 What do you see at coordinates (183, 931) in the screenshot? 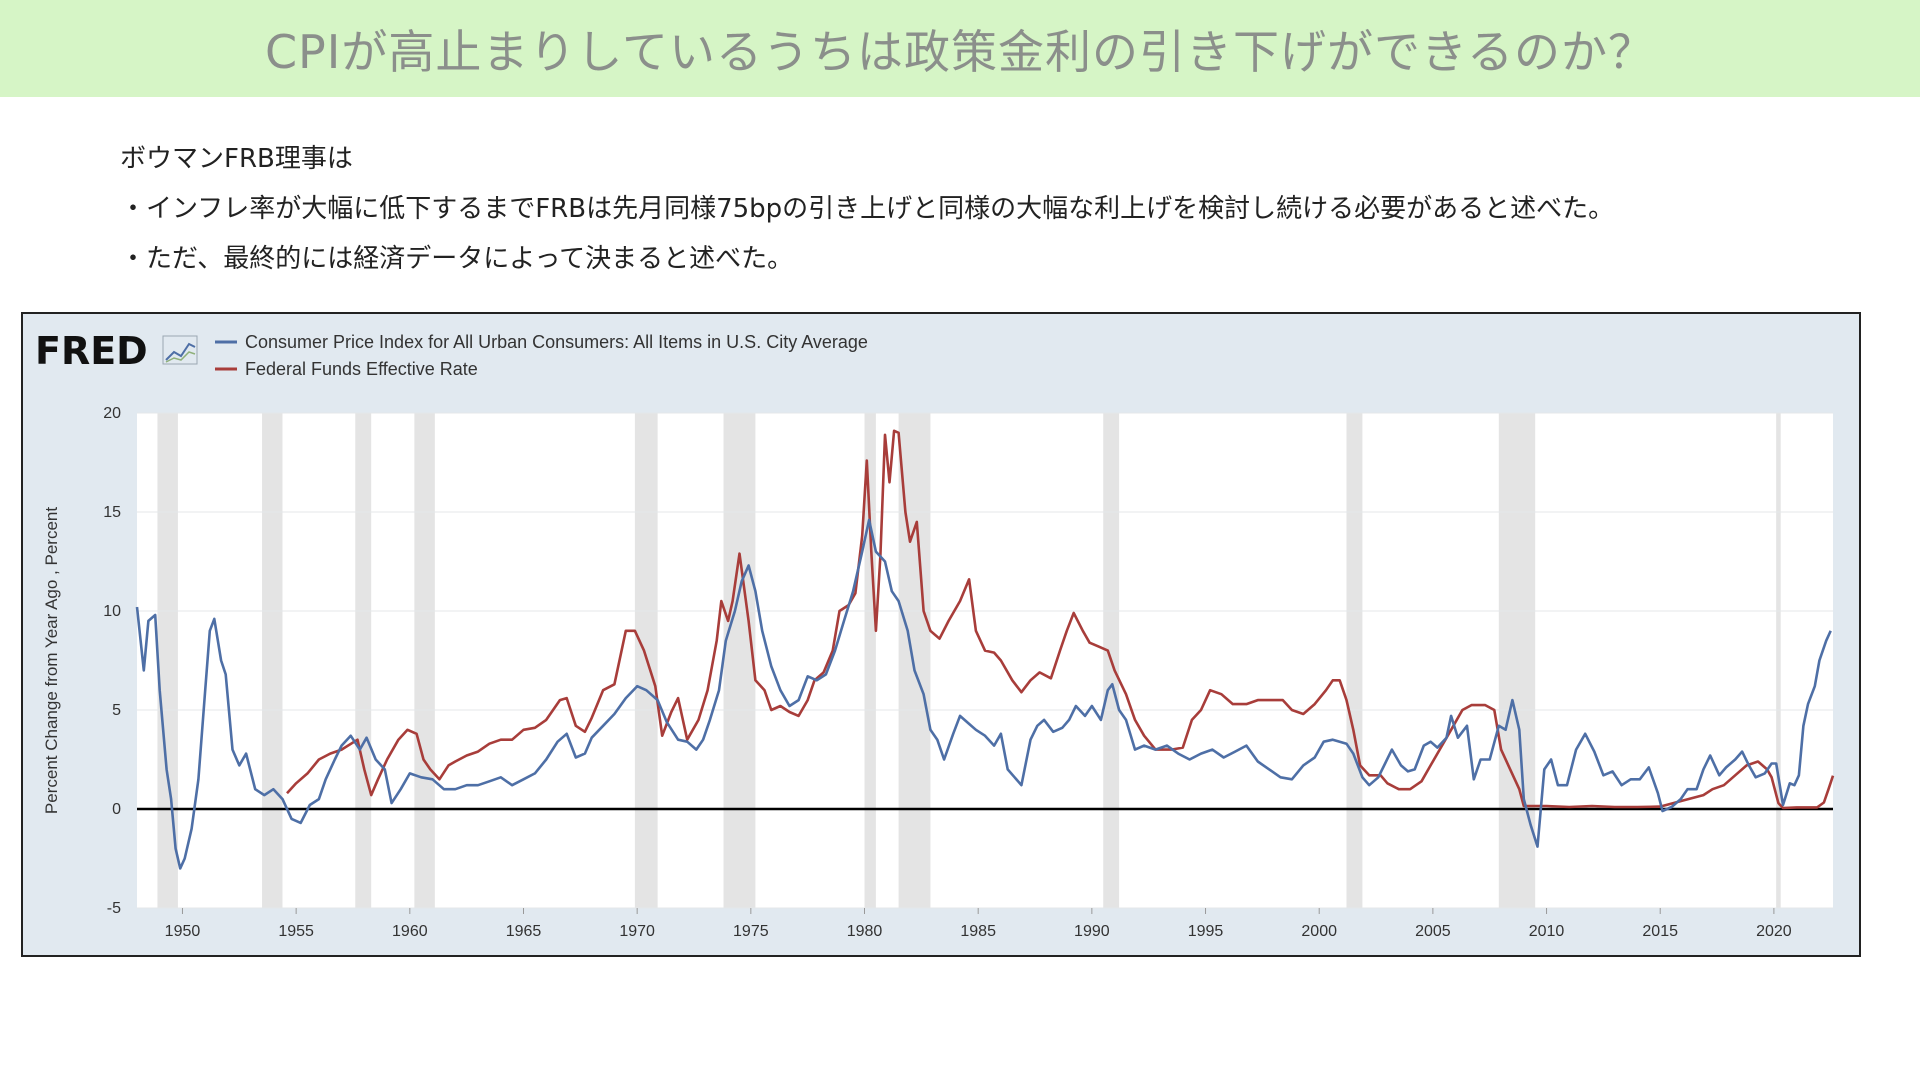
I see `x-tick-label: 1950` at bounding box center [183, 931].